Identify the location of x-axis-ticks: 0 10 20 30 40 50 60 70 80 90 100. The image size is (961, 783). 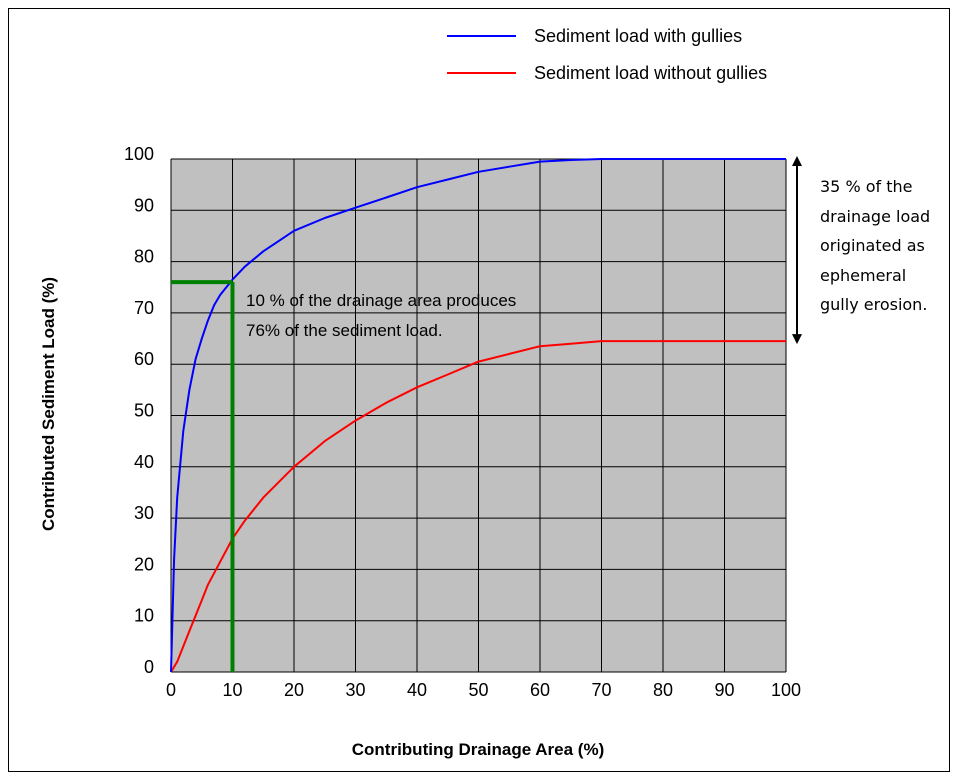
(483, 690).